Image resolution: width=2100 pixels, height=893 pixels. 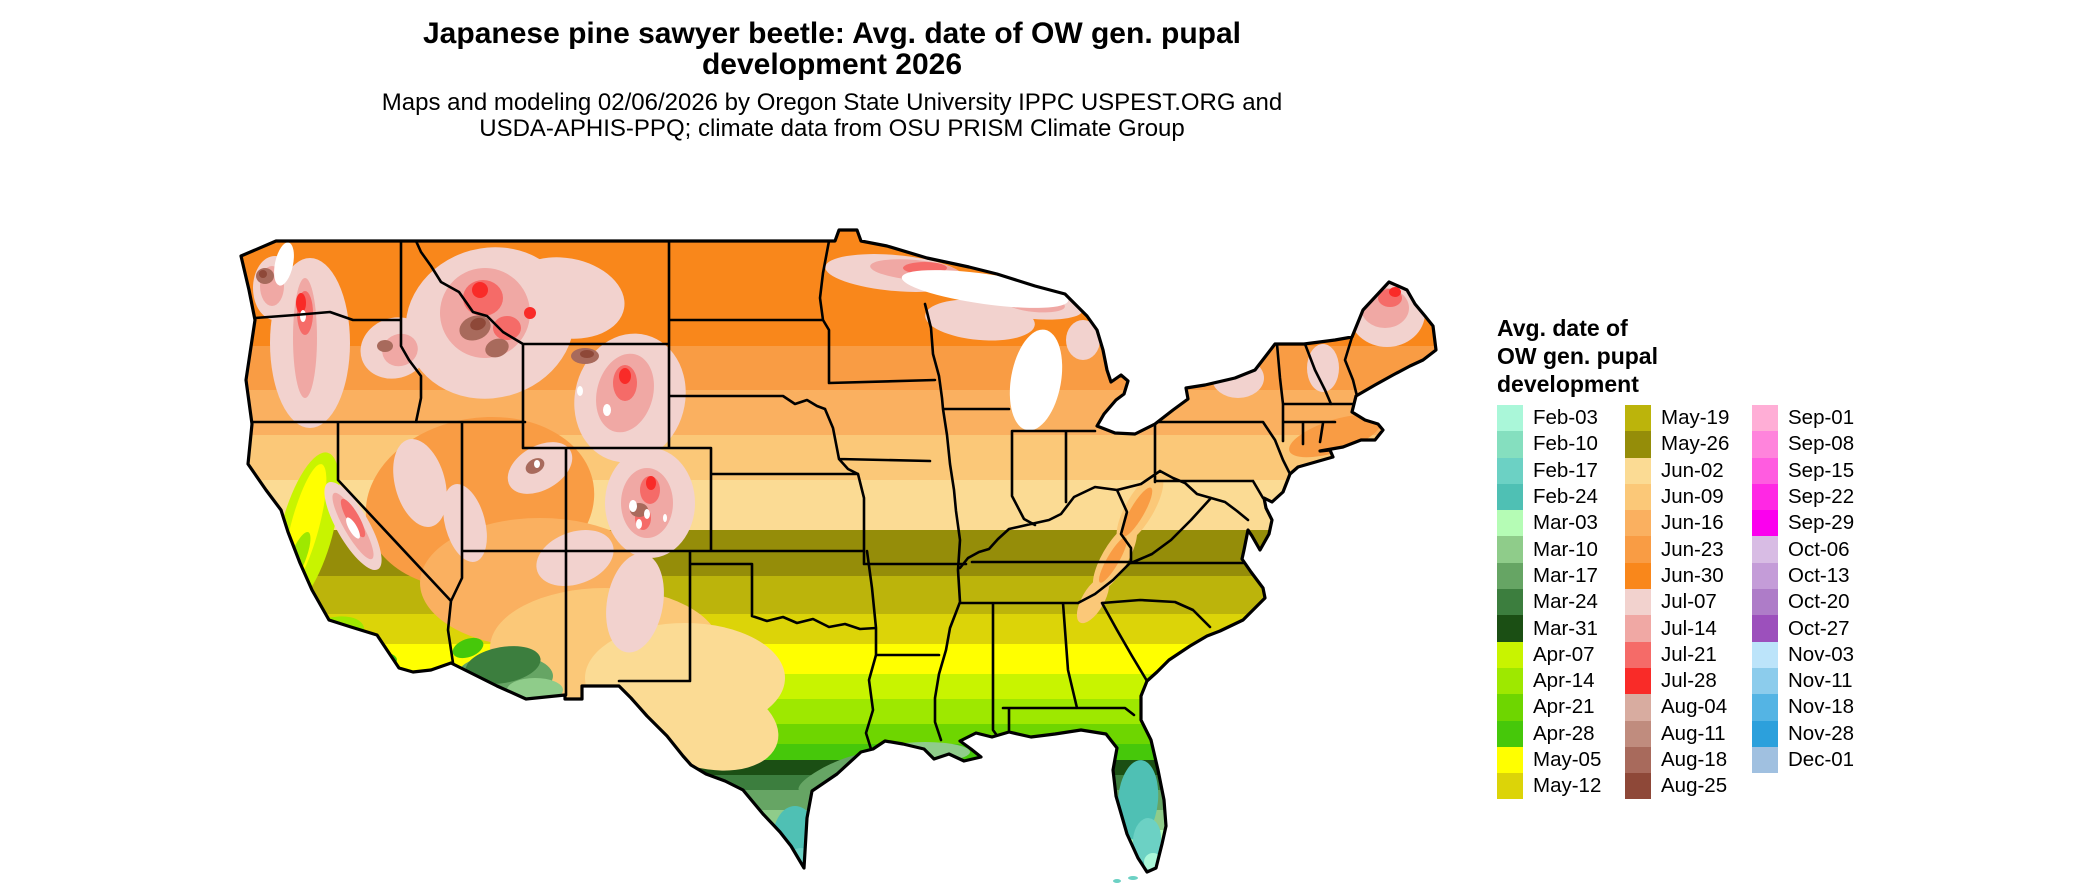 What do you see at coordinates (1689, 681) in the screenshot?
I see `legend-date-label: Jul-28` at bounding box center [1689, 681].